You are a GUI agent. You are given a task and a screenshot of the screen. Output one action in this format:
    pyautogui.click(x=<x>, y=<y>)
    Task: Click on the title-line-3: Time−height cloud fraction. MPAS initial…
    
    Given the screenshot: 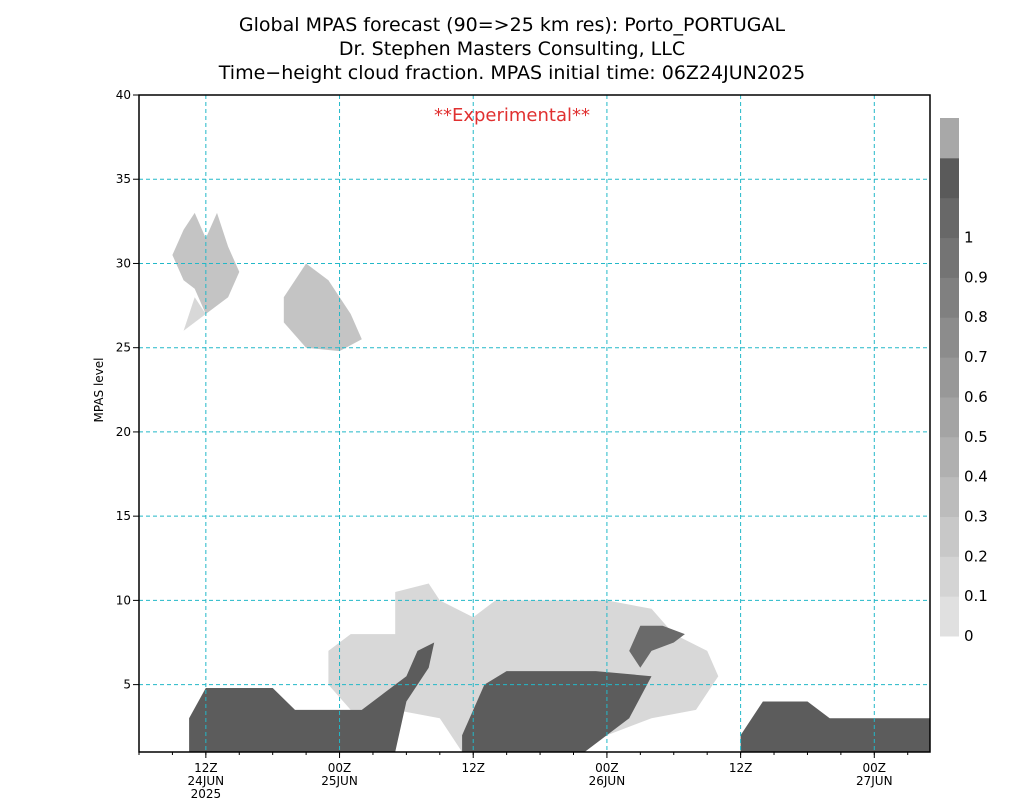 What is the action you would take?
    pyautogui.click(x=511, y=73)
    